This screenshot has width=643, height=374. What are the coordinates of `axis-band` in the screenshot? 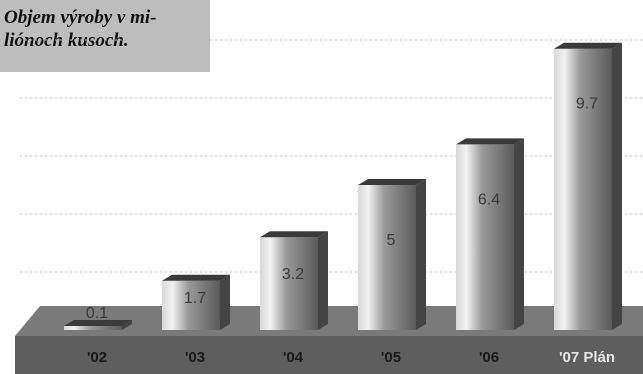 It's located at (329, 355).